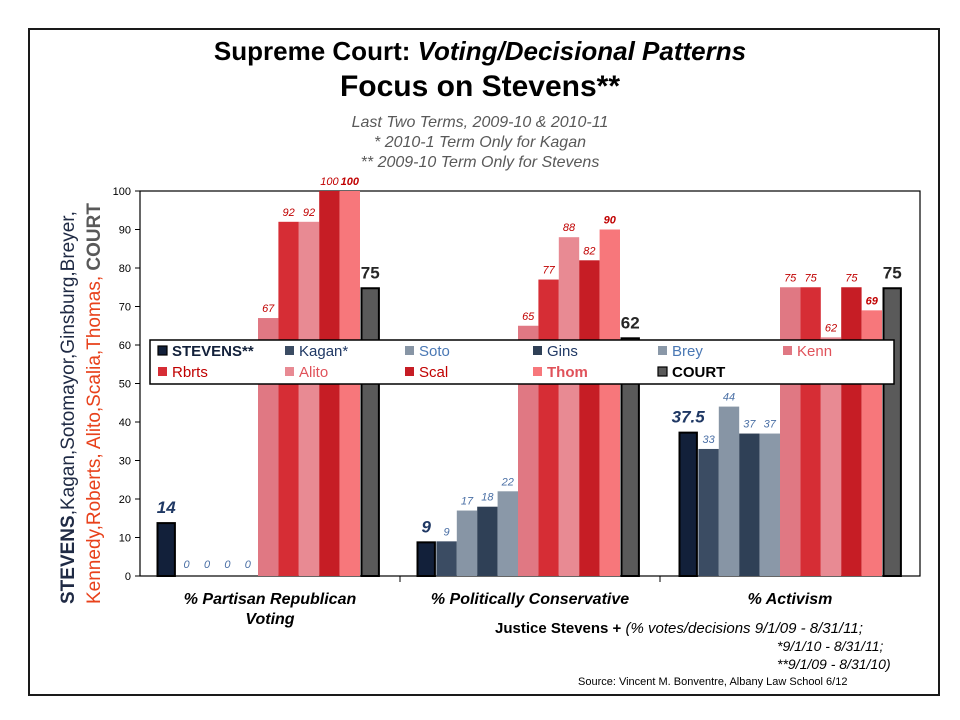 Image resolution: width=960 pixels, height=720 pixels. I want to click on data-label: 67, so click(268, 309).